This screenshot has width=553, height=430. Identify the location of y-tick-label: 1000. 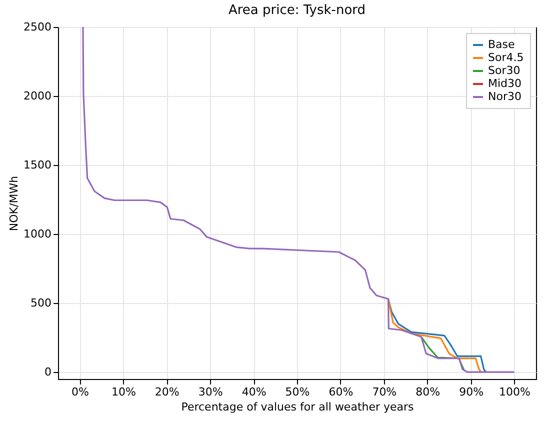
(38, 234).